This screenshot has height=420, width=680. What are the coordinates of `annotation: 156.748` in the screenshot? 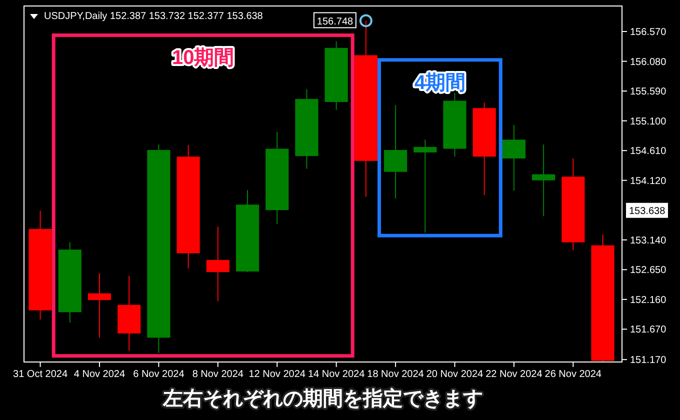 It's located at (335, 22).